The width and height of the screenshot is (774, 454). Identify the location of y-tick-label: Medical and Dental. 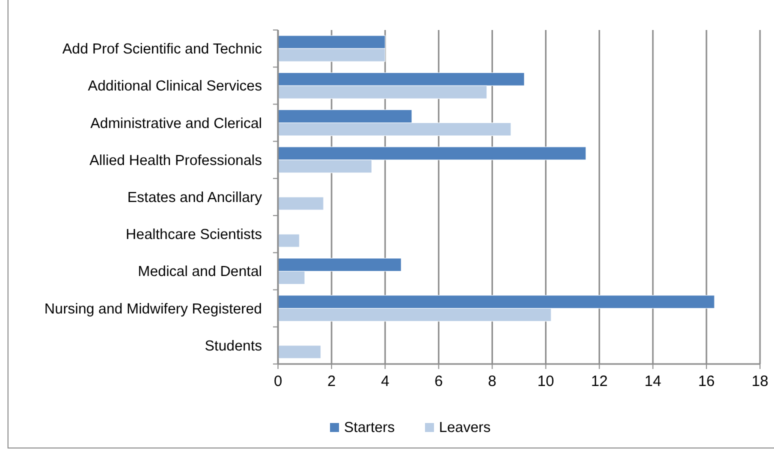
(200, 272).